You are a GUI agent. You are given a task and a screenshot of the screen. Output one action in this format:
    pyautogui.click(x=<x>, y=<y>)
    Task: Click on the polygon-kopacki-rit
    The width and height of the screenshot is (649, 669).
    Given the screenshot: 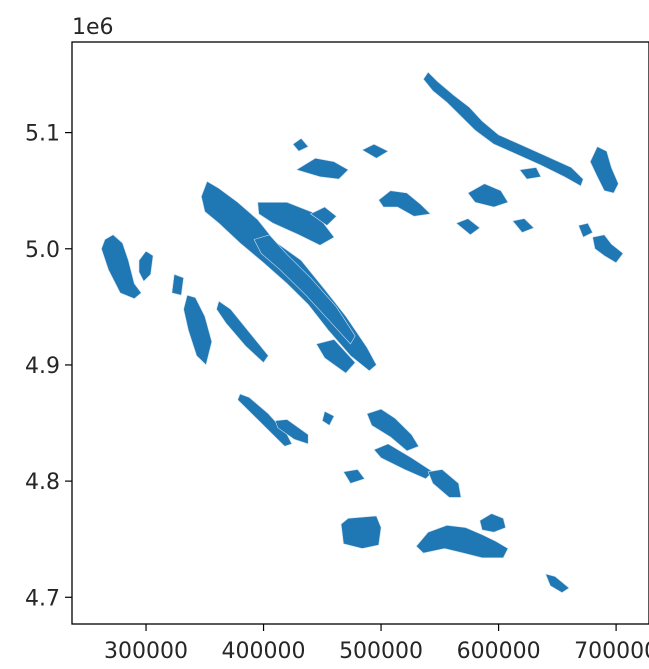 What is the action you would take?
    pyautogui.click(x=604, y=170)
    